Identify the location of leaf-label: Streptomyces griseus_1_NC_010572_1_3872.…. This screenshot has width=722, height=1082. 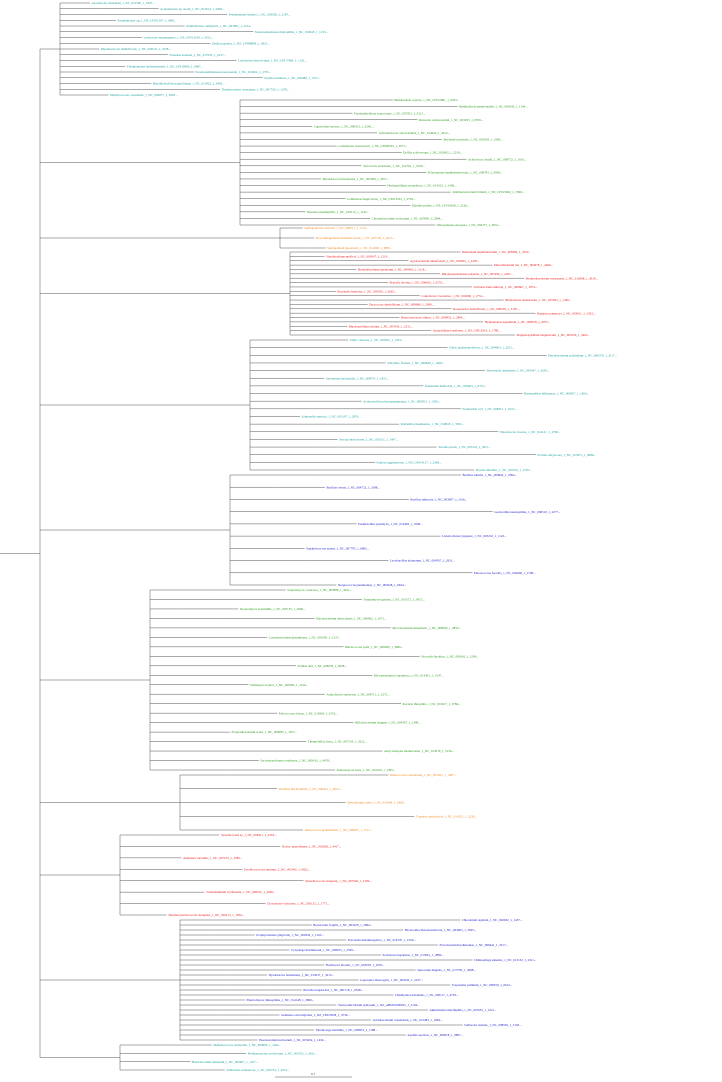
(393, 600).